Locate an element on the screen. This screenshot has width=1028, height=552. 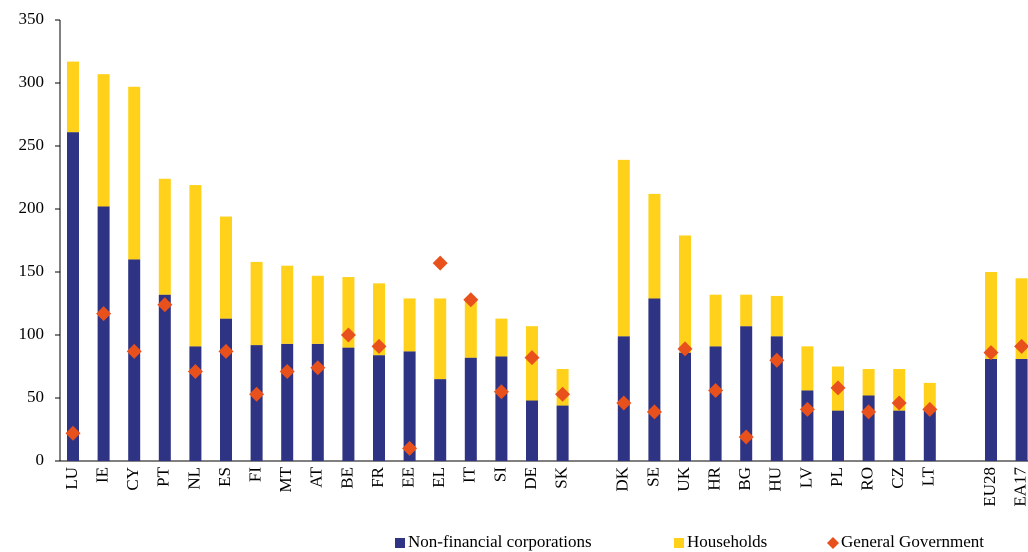
x-tick-label: SI is located at coordinates (499, 474).